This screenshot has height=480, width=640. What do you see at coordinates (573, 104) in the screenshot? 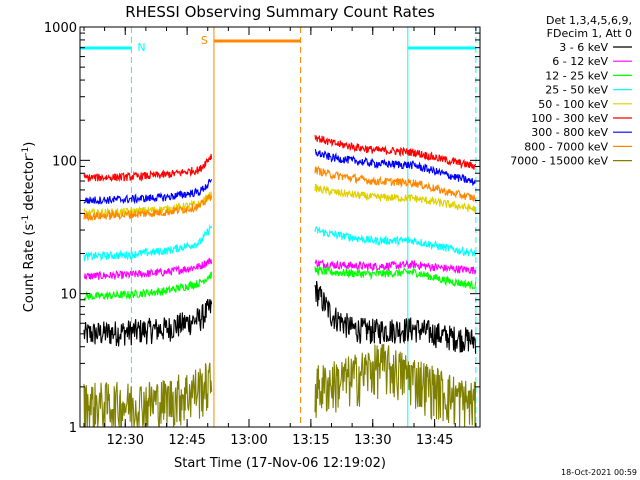
I see `legend-label-4: 50 - 100 keV` at bounding box center [573, 104].